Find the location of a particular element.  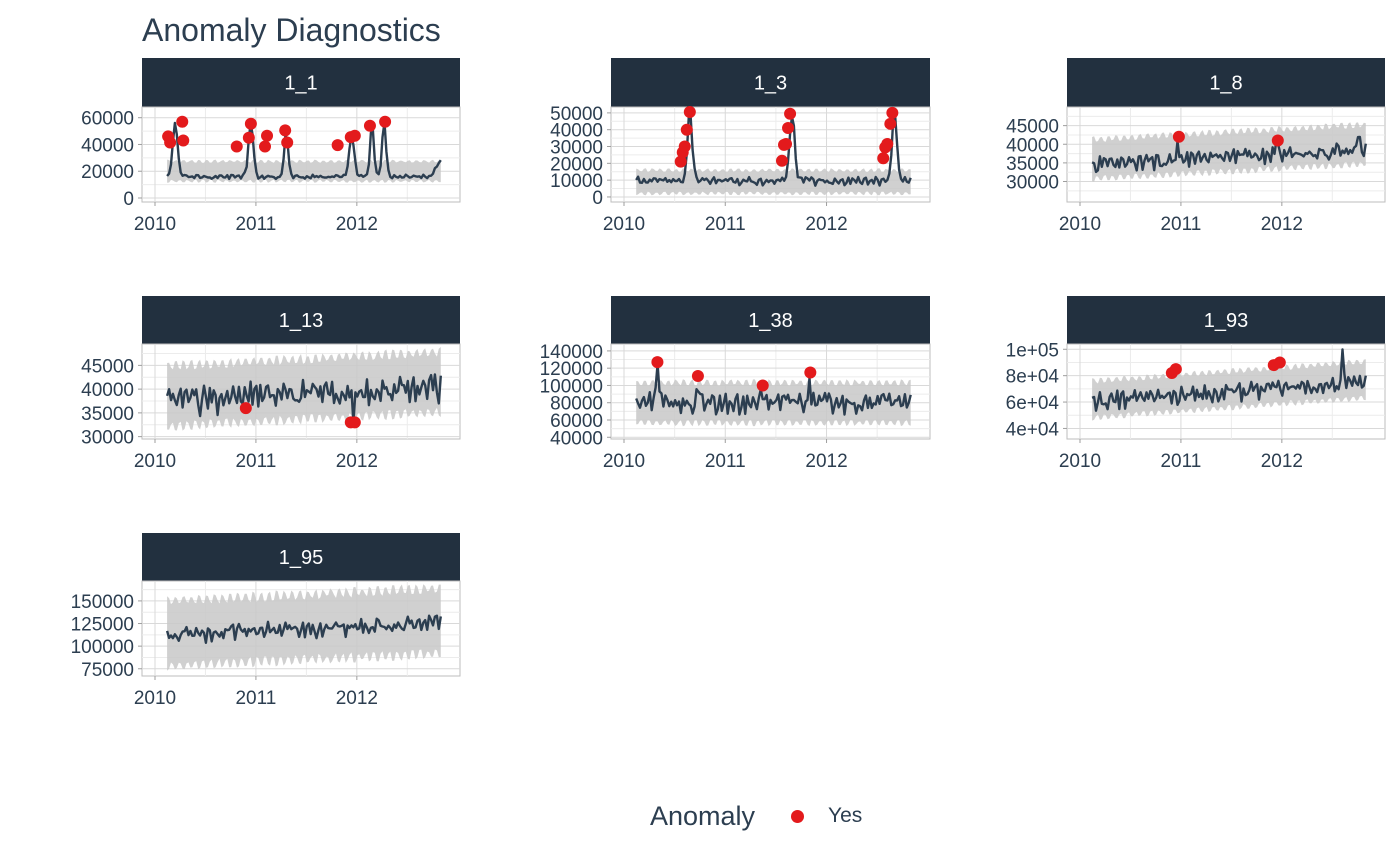

y-tick-label: 1e+05 is located at coordinates (1032, 350).